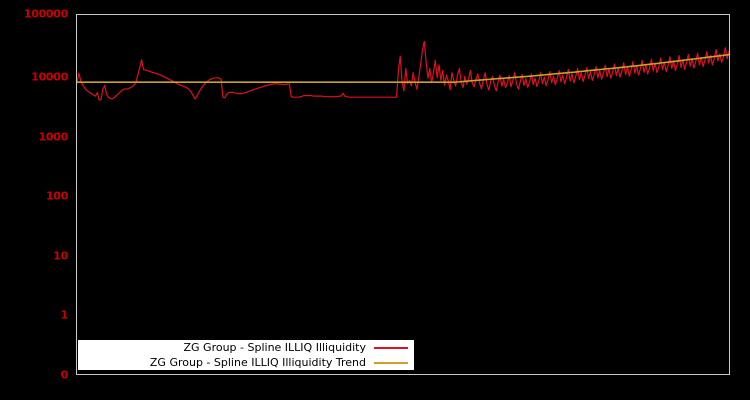  What do you see at coordinates (391, 347) in the screenshot?
I see `legend-swatch-illiquidity` at bounding box center [391, 347].